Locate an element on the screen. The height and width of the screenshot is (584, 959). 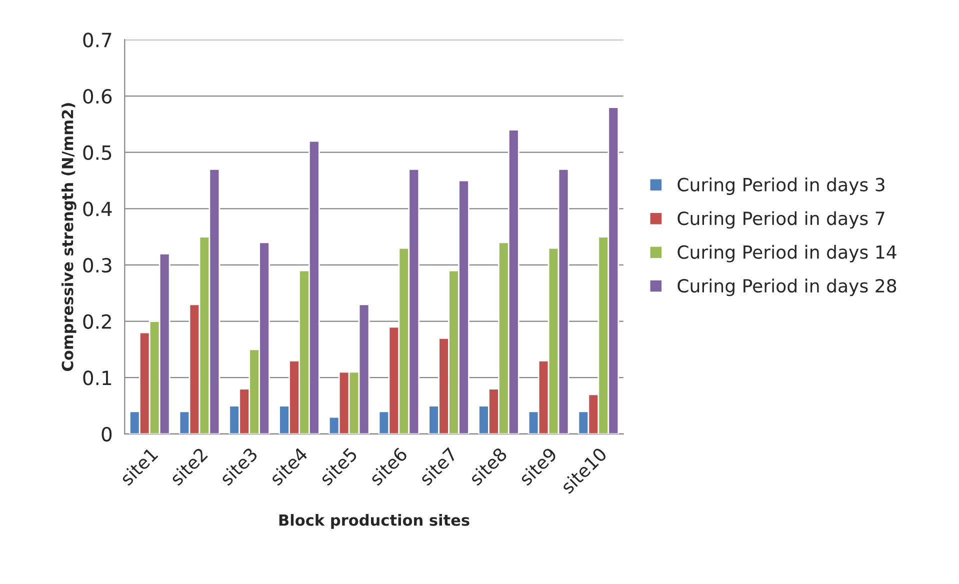
y-tick-label: 0.1 is located at coordinates (97, 378).